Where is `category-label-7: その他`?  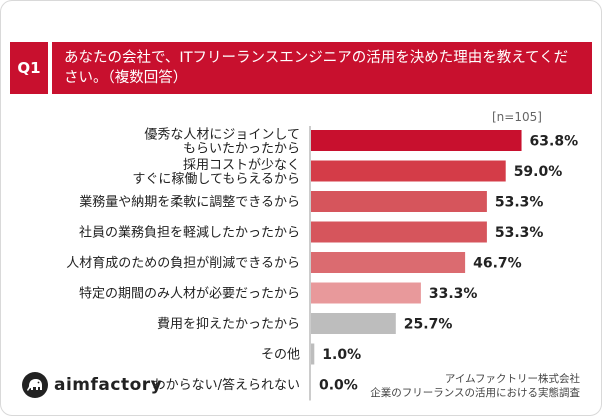 category-label-7: その他 is located at coordinates (280, 355).